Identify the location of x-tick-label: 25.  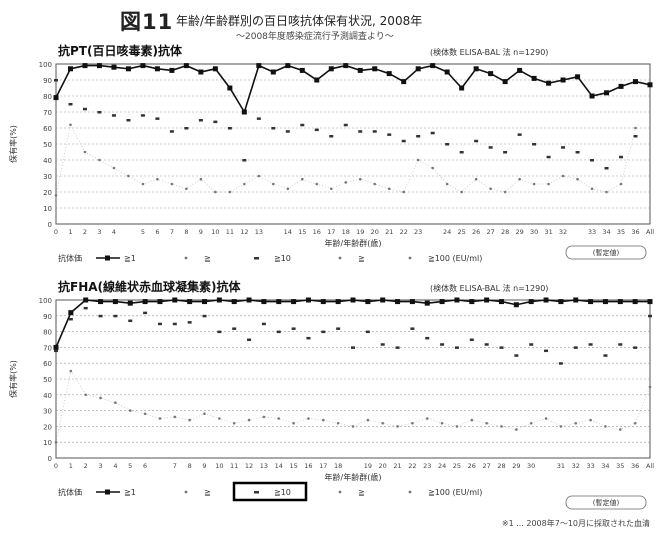
(462, 232).